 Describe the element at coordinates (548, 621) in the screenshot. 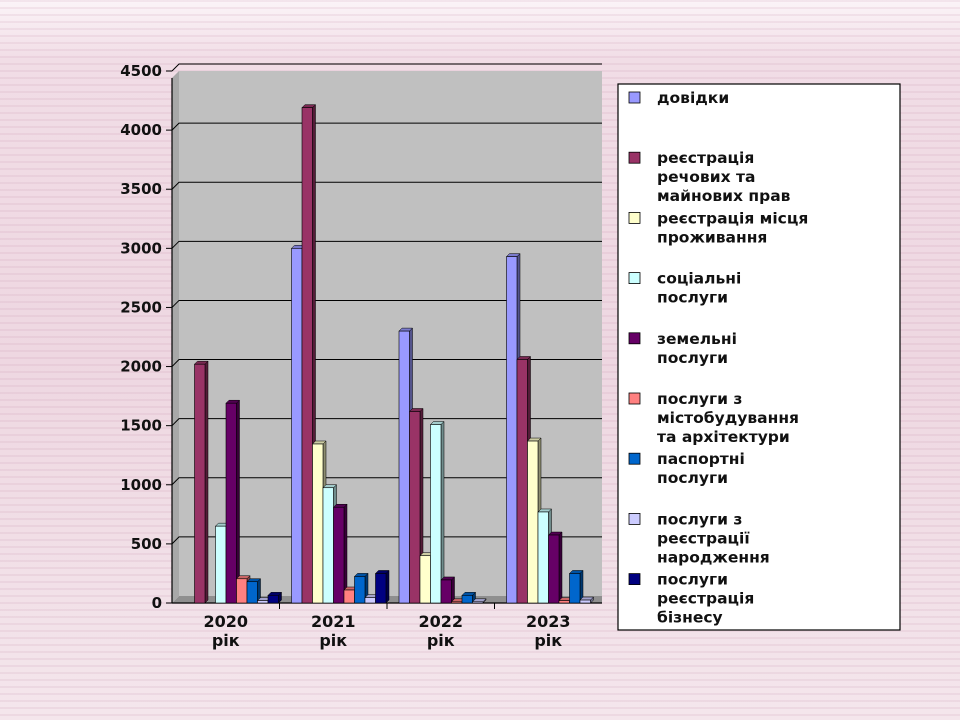

I see `x-category-label: 2023` at that location.